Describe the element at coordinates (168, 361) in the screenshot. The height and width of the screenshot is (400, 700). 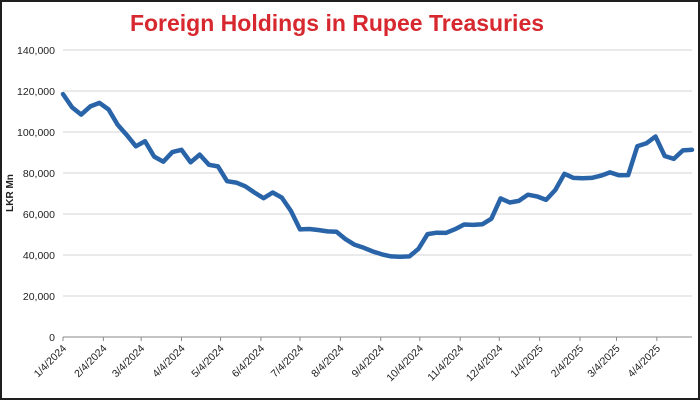
I see `x-tick-label: 4/4/2024` at that location.